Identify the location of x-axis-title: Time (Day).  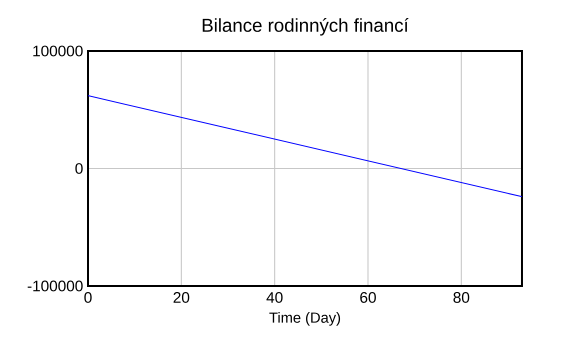
(304, 319).